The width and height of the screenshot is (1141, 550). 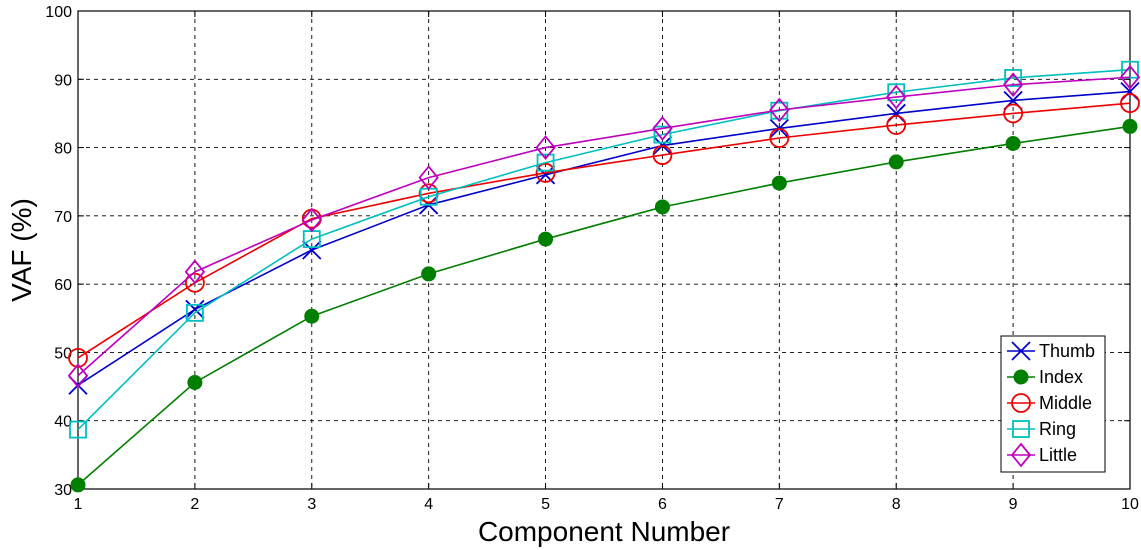 I want to click on y-tick-label: 100, so click(x=58, y=12).